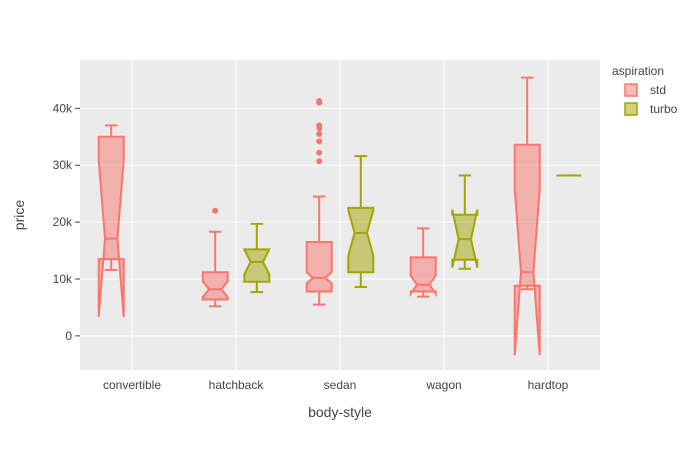  I want to click on x-tick-label: hatchback, so click(237, 385).